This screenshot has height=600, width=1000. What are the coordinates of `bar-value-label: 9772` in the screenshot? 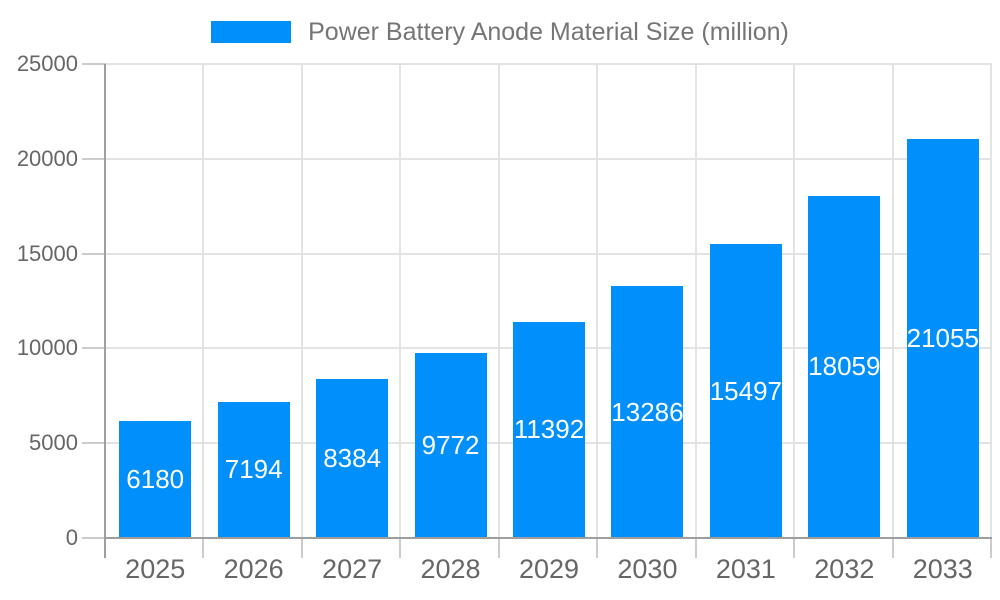 It's located at (450, 444).